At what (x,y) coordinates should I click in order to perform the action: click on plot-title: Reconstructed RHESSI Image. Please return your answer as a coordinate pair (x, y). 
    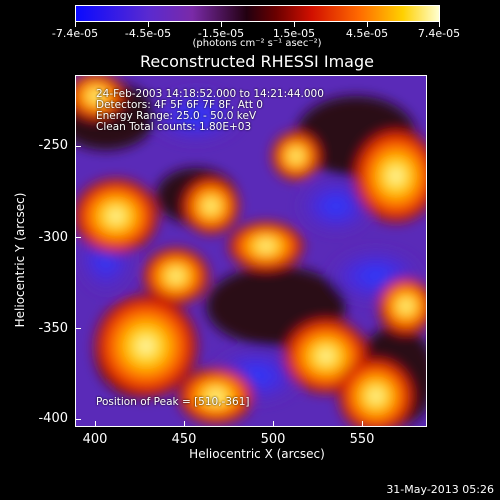
    Looking at the image, I should click on (257, 61).